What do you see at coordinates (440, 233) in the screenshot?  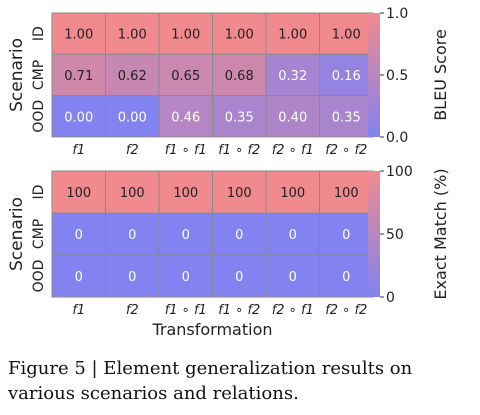 I see `colorbar-label: Exact Match (%)` at bounding box center [440, 233].